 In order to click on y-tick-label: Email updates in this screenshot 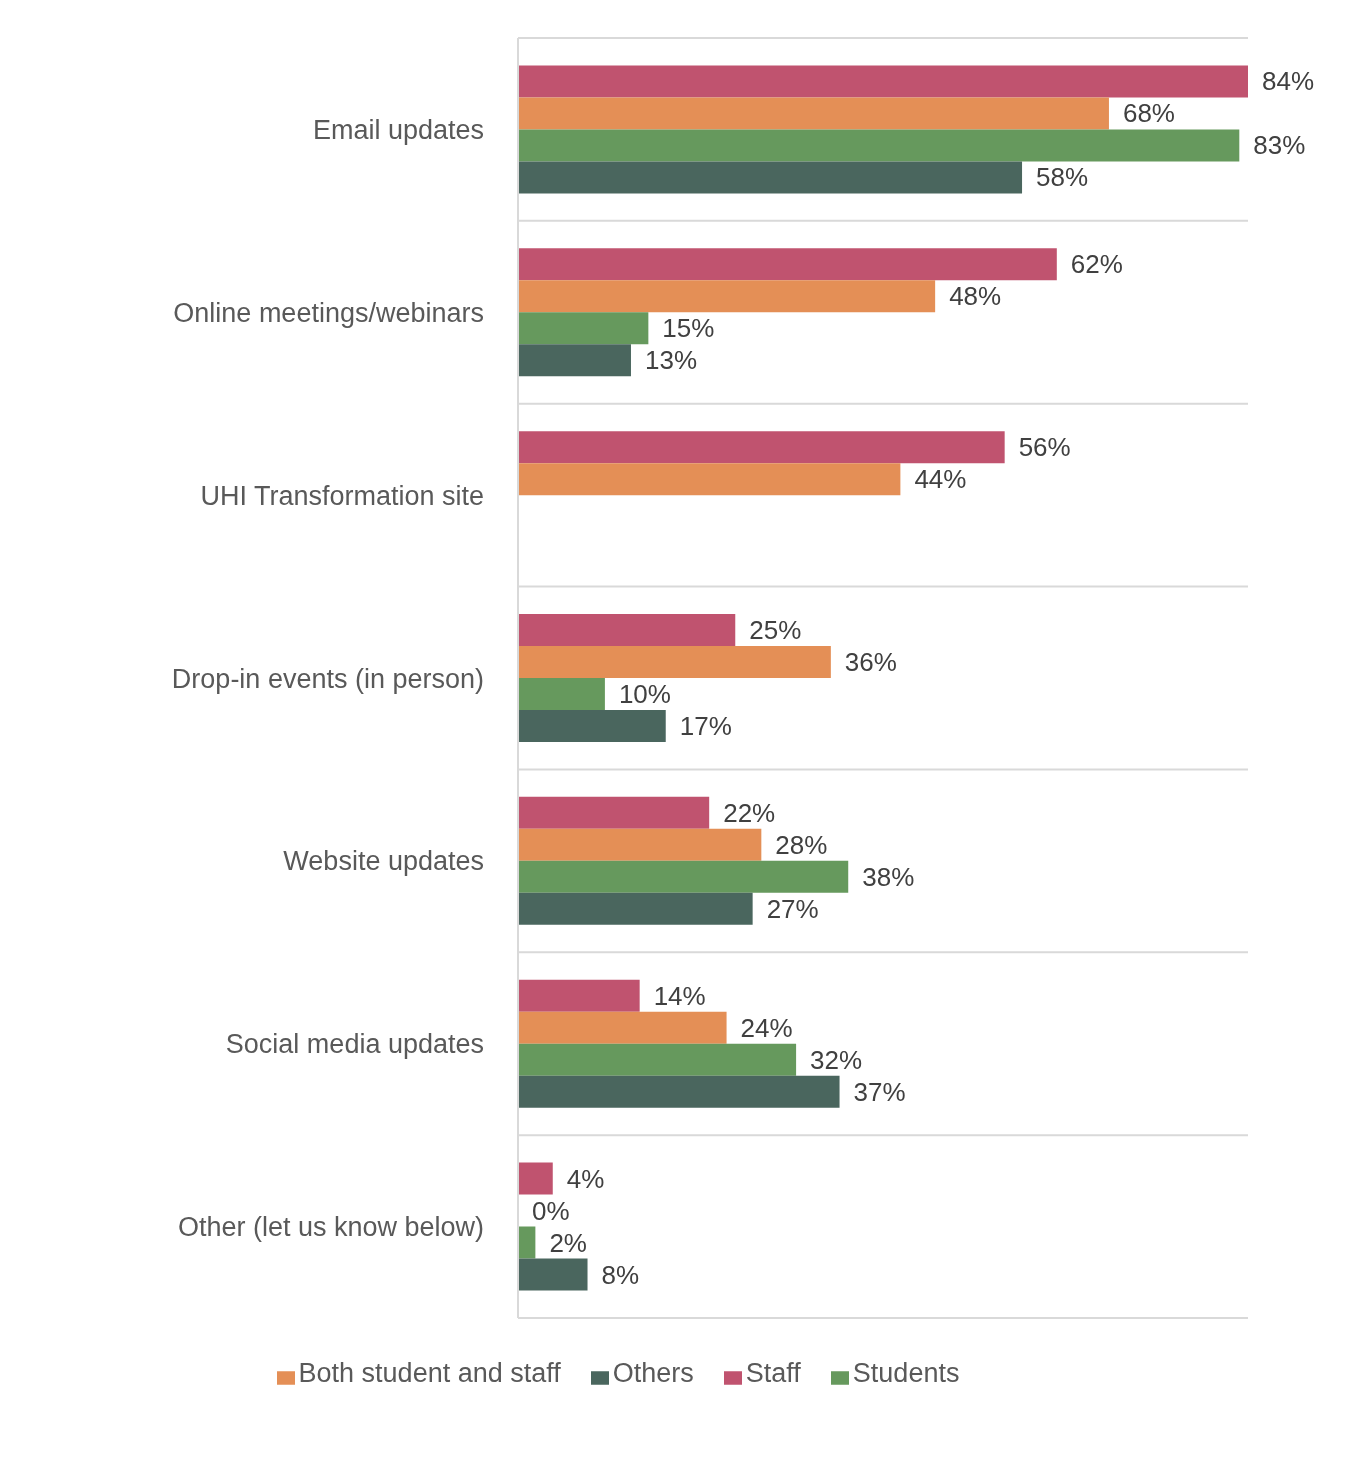, I will do `click(398, 130)`.